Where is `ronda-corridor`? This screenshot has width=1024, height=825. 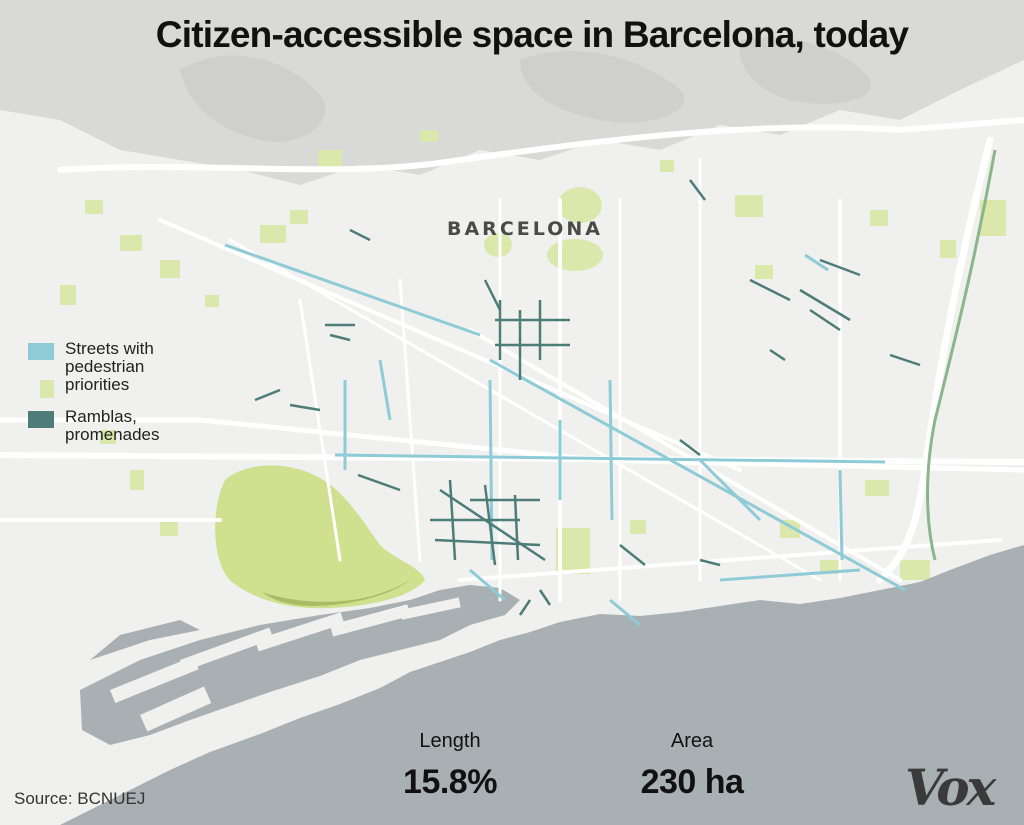 ronda-corridor is located at coordinates (961, 355).